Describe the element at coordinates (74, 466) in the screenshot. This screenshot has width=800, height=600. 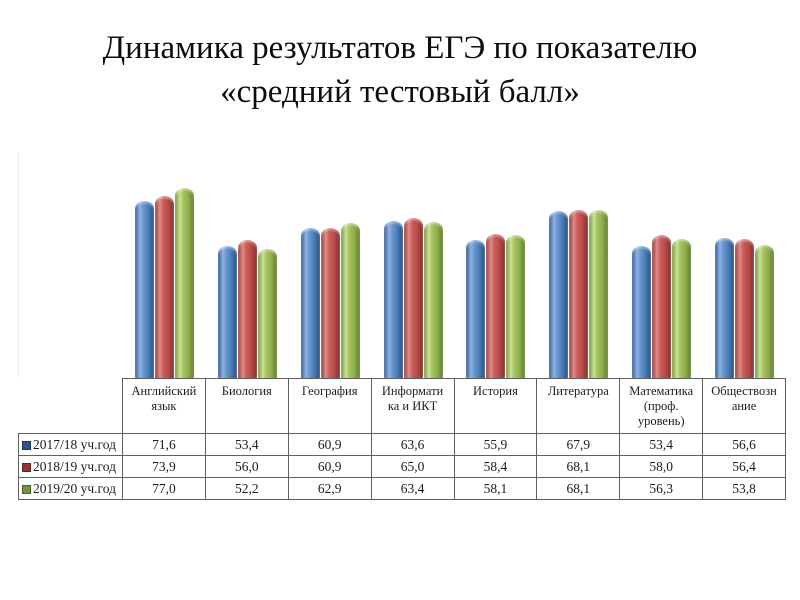
I see `legend-series-name: 2018/19 уч.год` at that location.